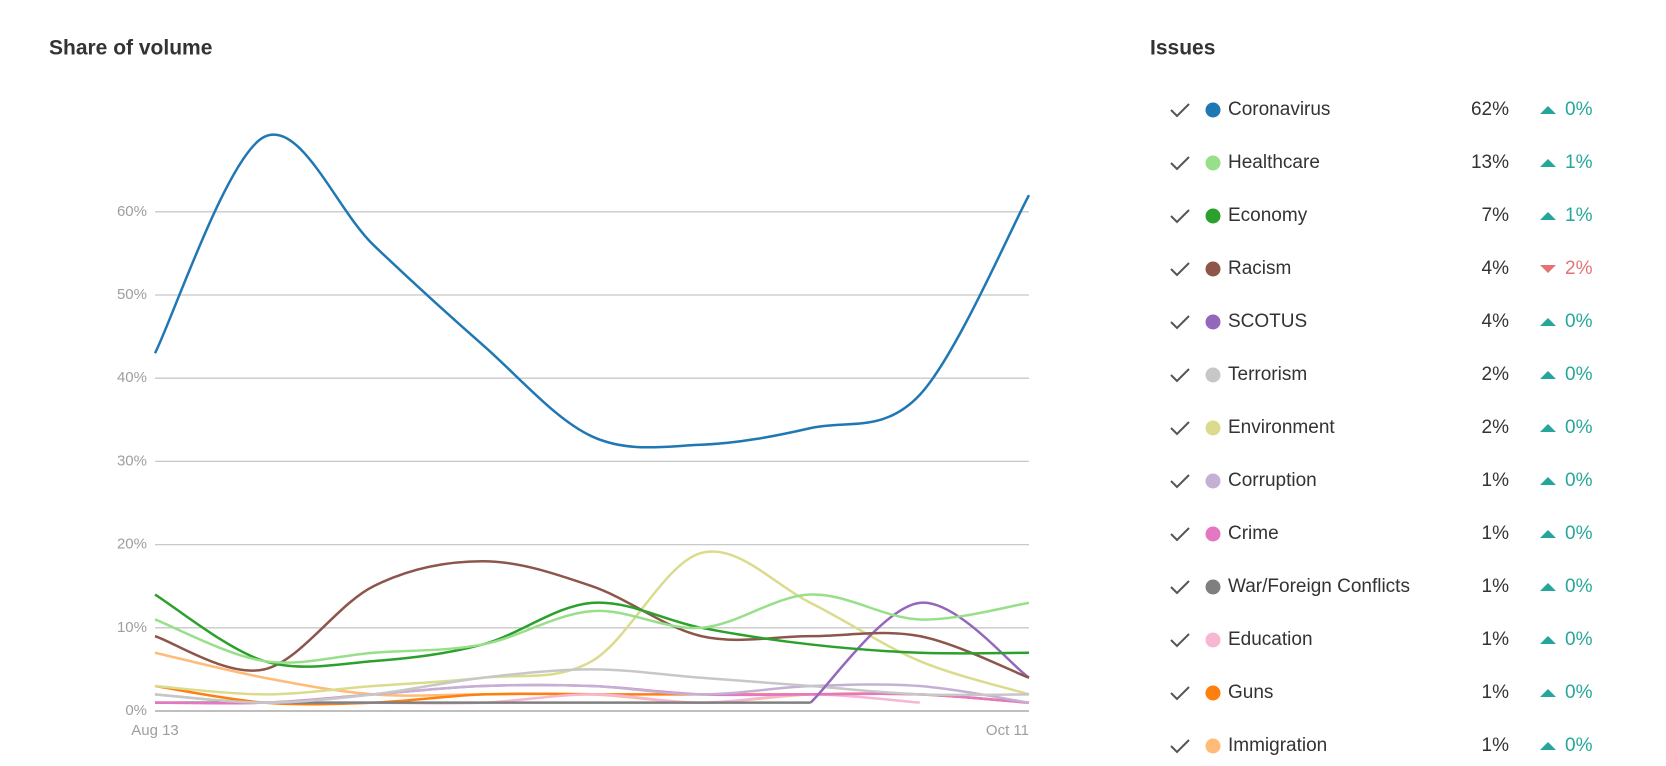 This screenshot has height=766, width=1666. Describe the element at coordinates (1250, 692) in the screenshot. I see `legend-name: Guns` at that location.